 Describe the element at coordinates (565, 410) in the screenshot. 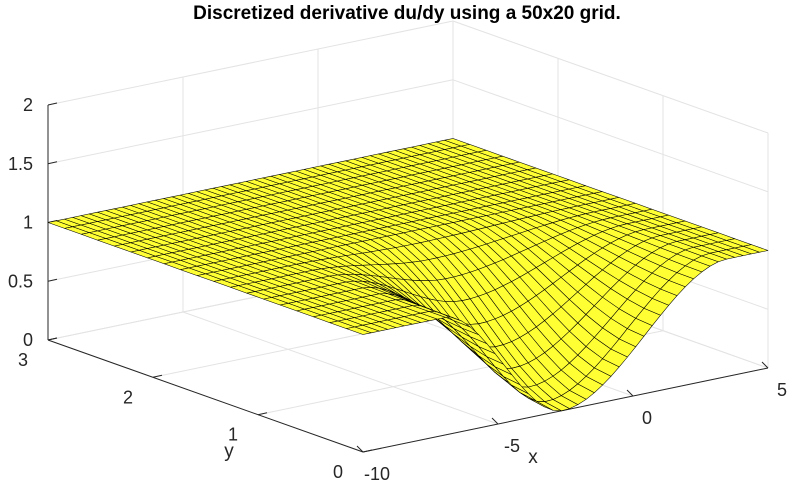

I see `x-axis-line` at that location.